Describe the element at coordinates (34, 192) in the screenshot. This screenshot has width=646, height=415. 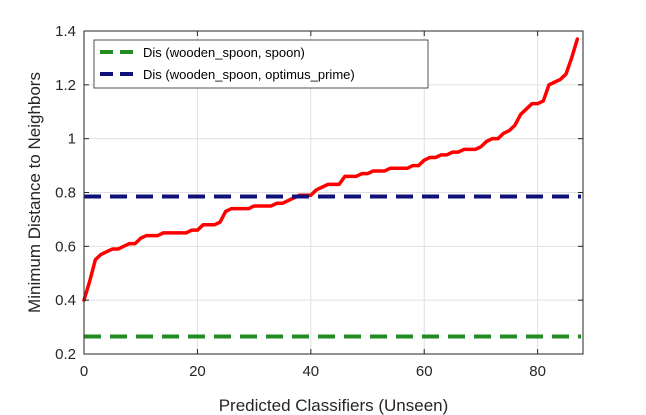
I see `y-axis-label: Minimum Distance to Neighbors` at that location.